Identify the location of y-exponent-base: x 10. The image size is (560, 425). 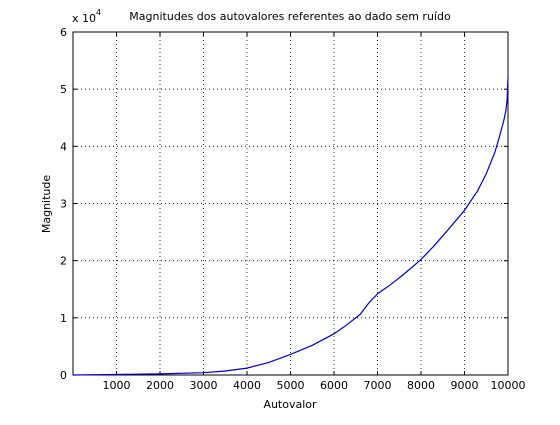
(84, 18).